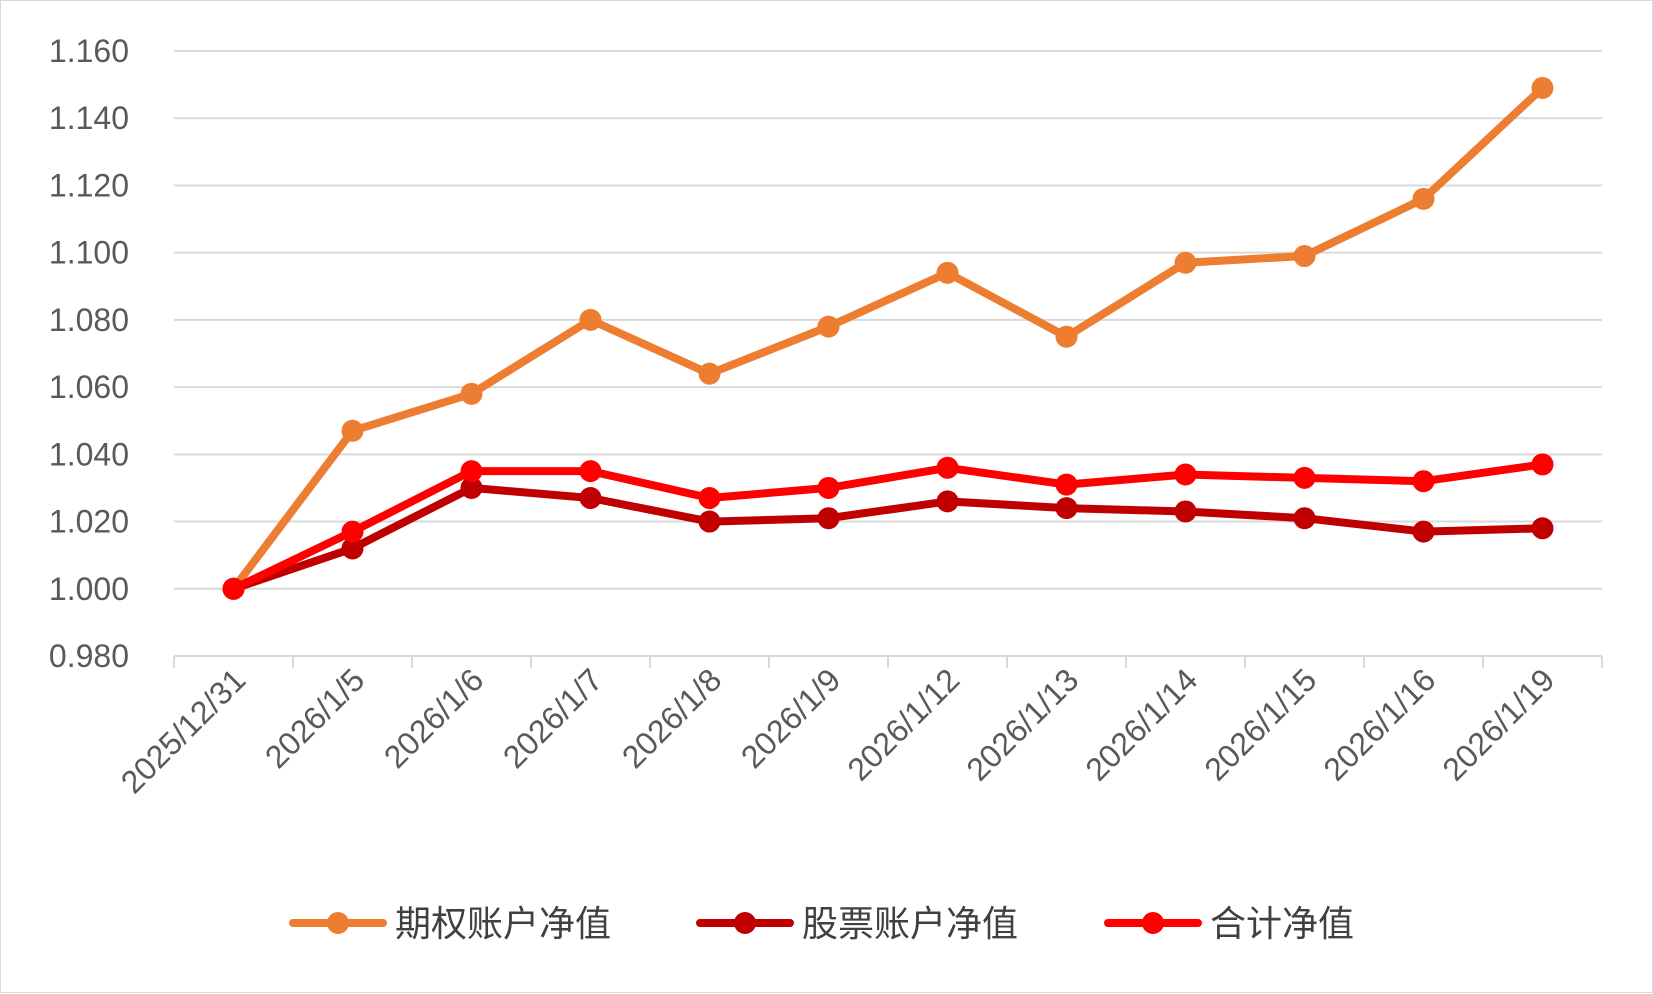  Describe the element at coordinates (89, 656) in the screenshot. I see `y-tick-label: 0.980` at that location.